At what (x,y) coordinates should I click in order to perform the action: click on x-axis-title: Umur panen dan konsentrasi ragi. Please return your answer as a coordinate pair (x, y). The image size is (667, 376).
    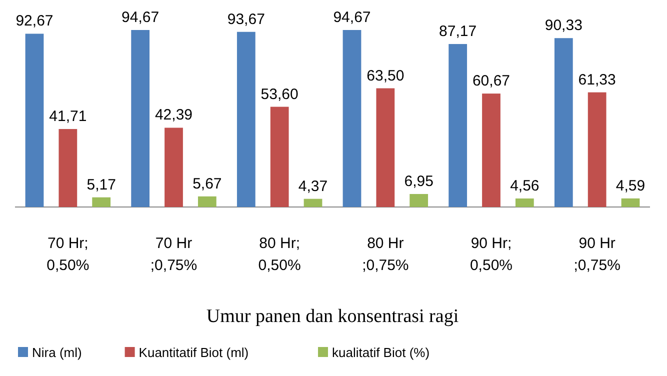
    Looking at the image, I should click on (332, 316).